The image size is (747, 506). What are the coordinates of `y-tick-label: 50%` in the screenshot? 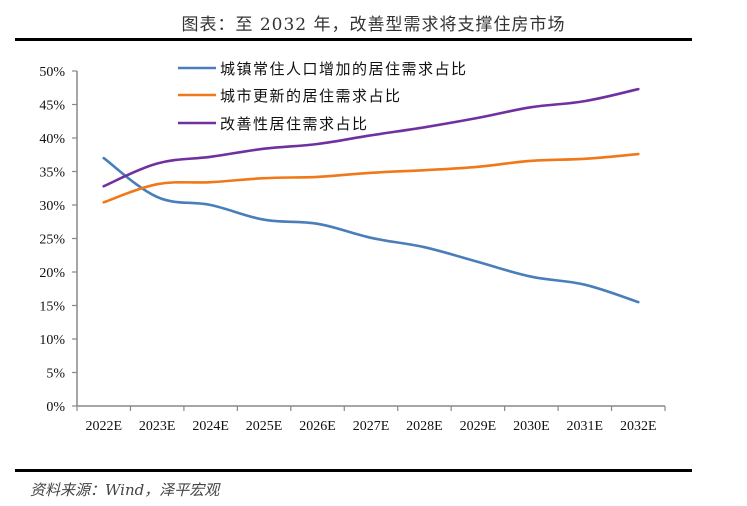 It's located at (52, 72).